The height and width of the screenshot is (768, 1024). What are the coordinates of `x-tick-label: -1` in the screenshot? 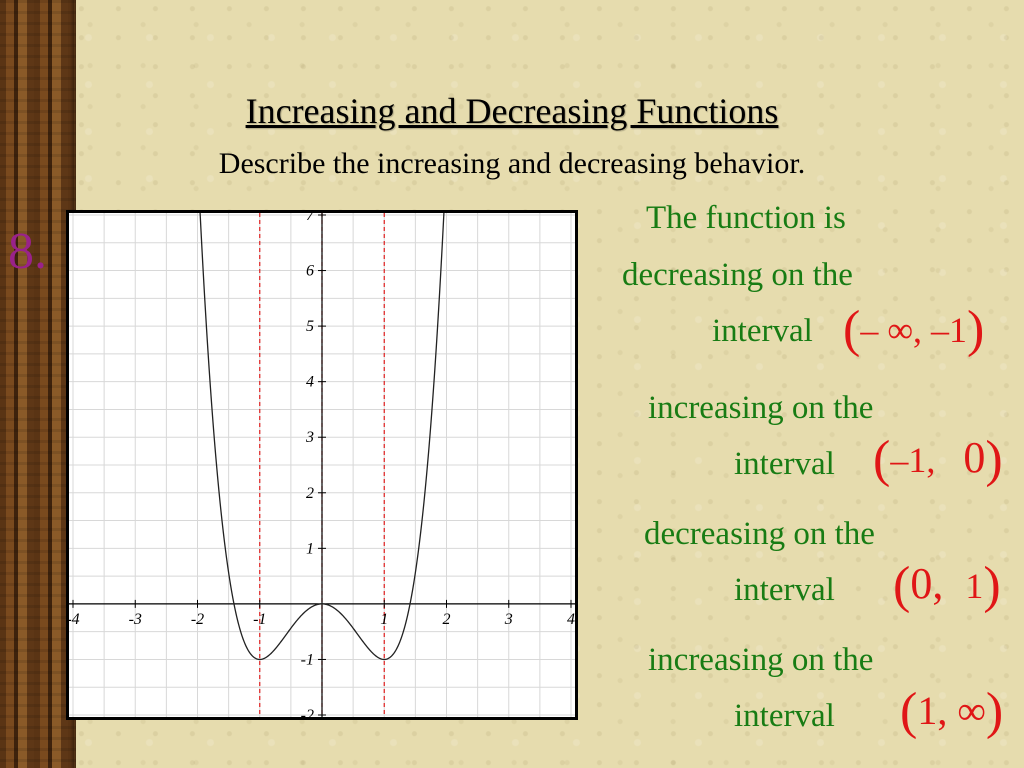 It's located at (259, 619).